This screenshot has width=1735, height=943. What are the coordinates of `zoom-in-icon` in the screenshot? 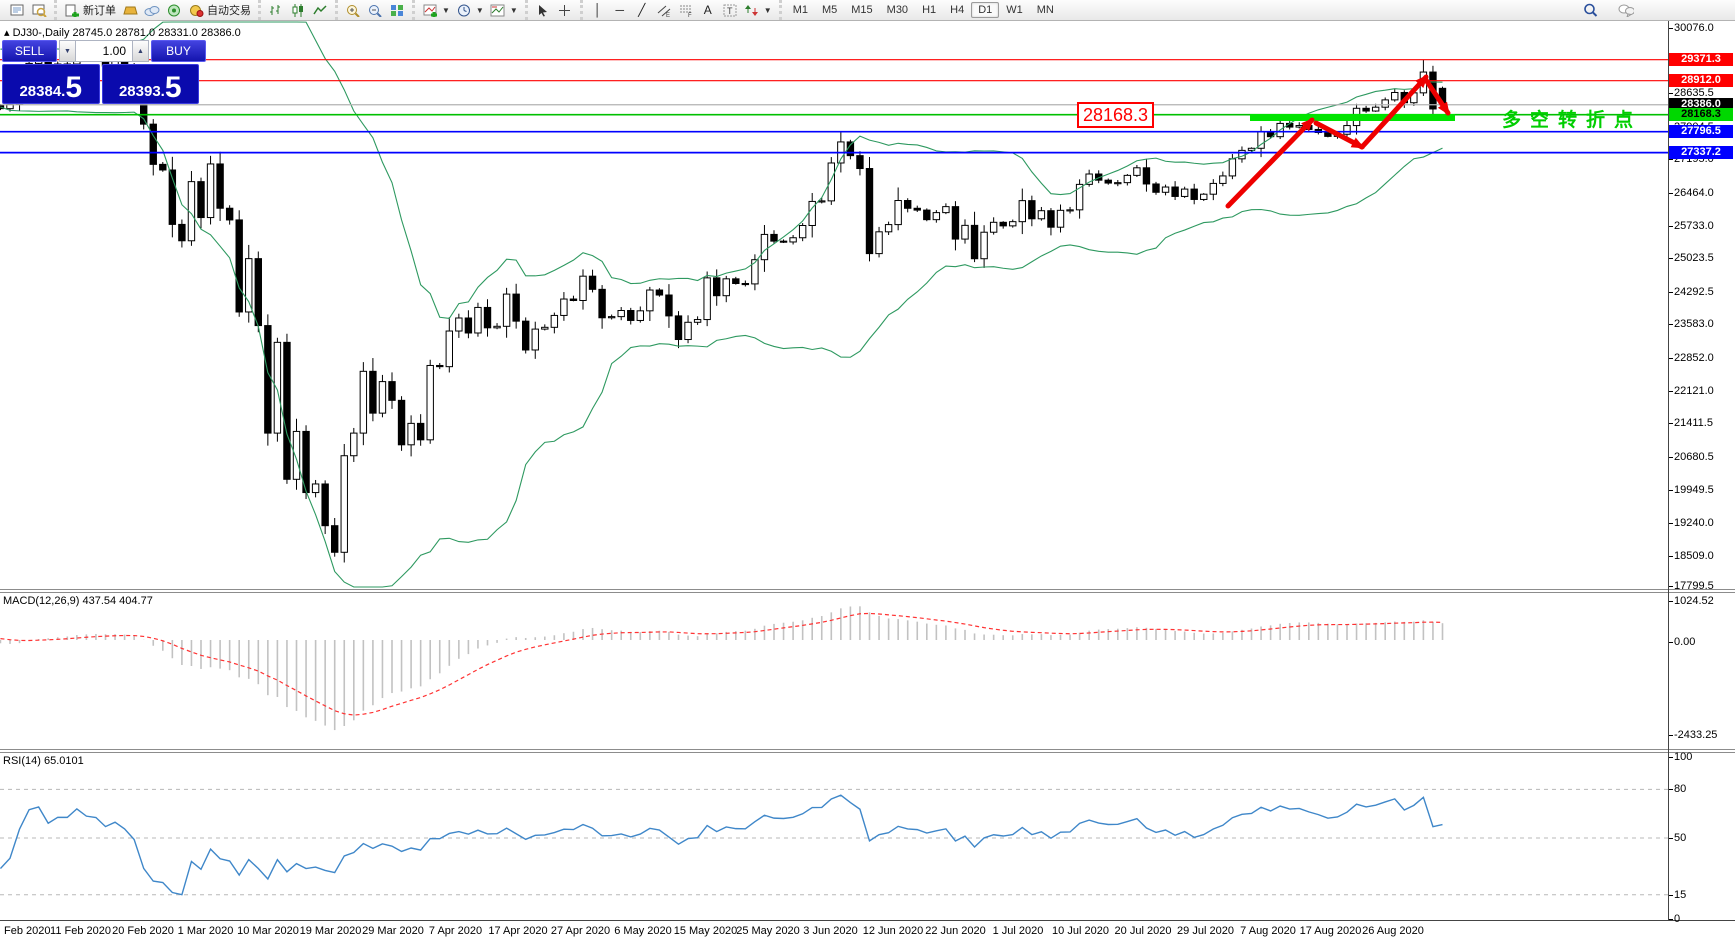 It's located at (353, 10).